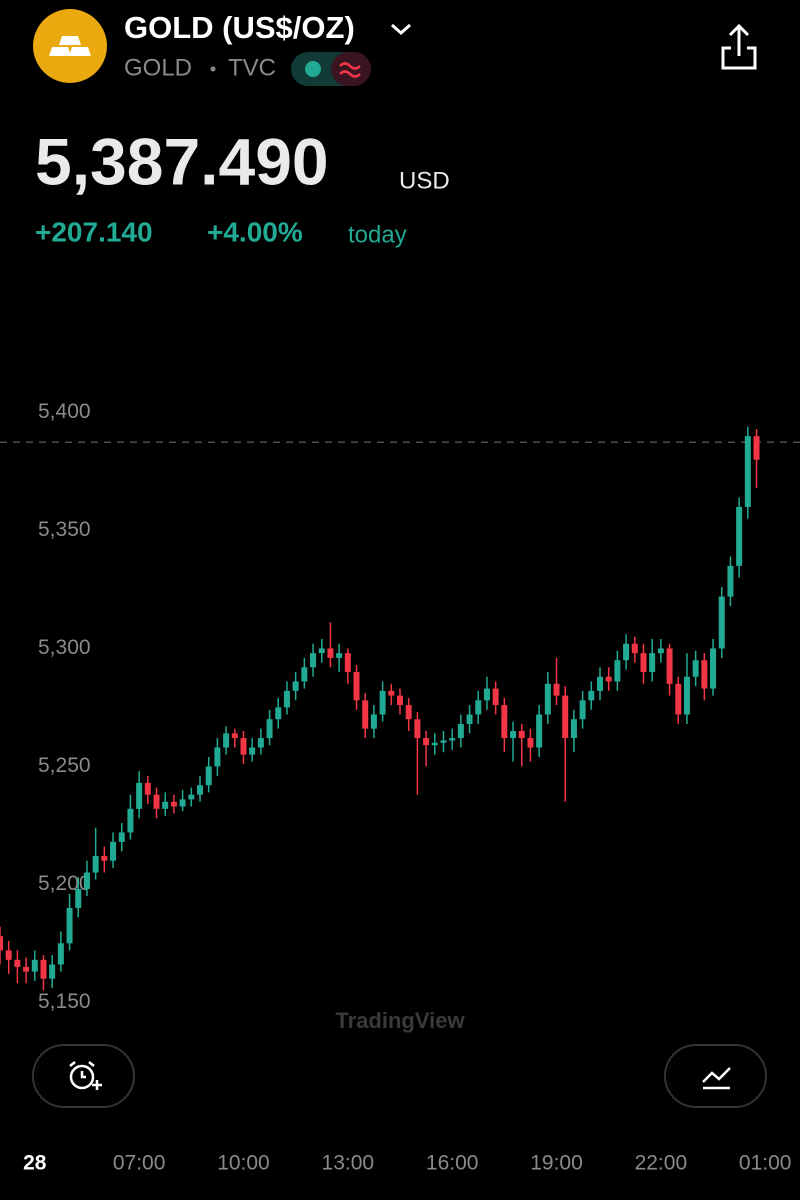  Describe the element at coordinates (400, 1020) in the screenshot. I see `watermark: TradingView` at that location.